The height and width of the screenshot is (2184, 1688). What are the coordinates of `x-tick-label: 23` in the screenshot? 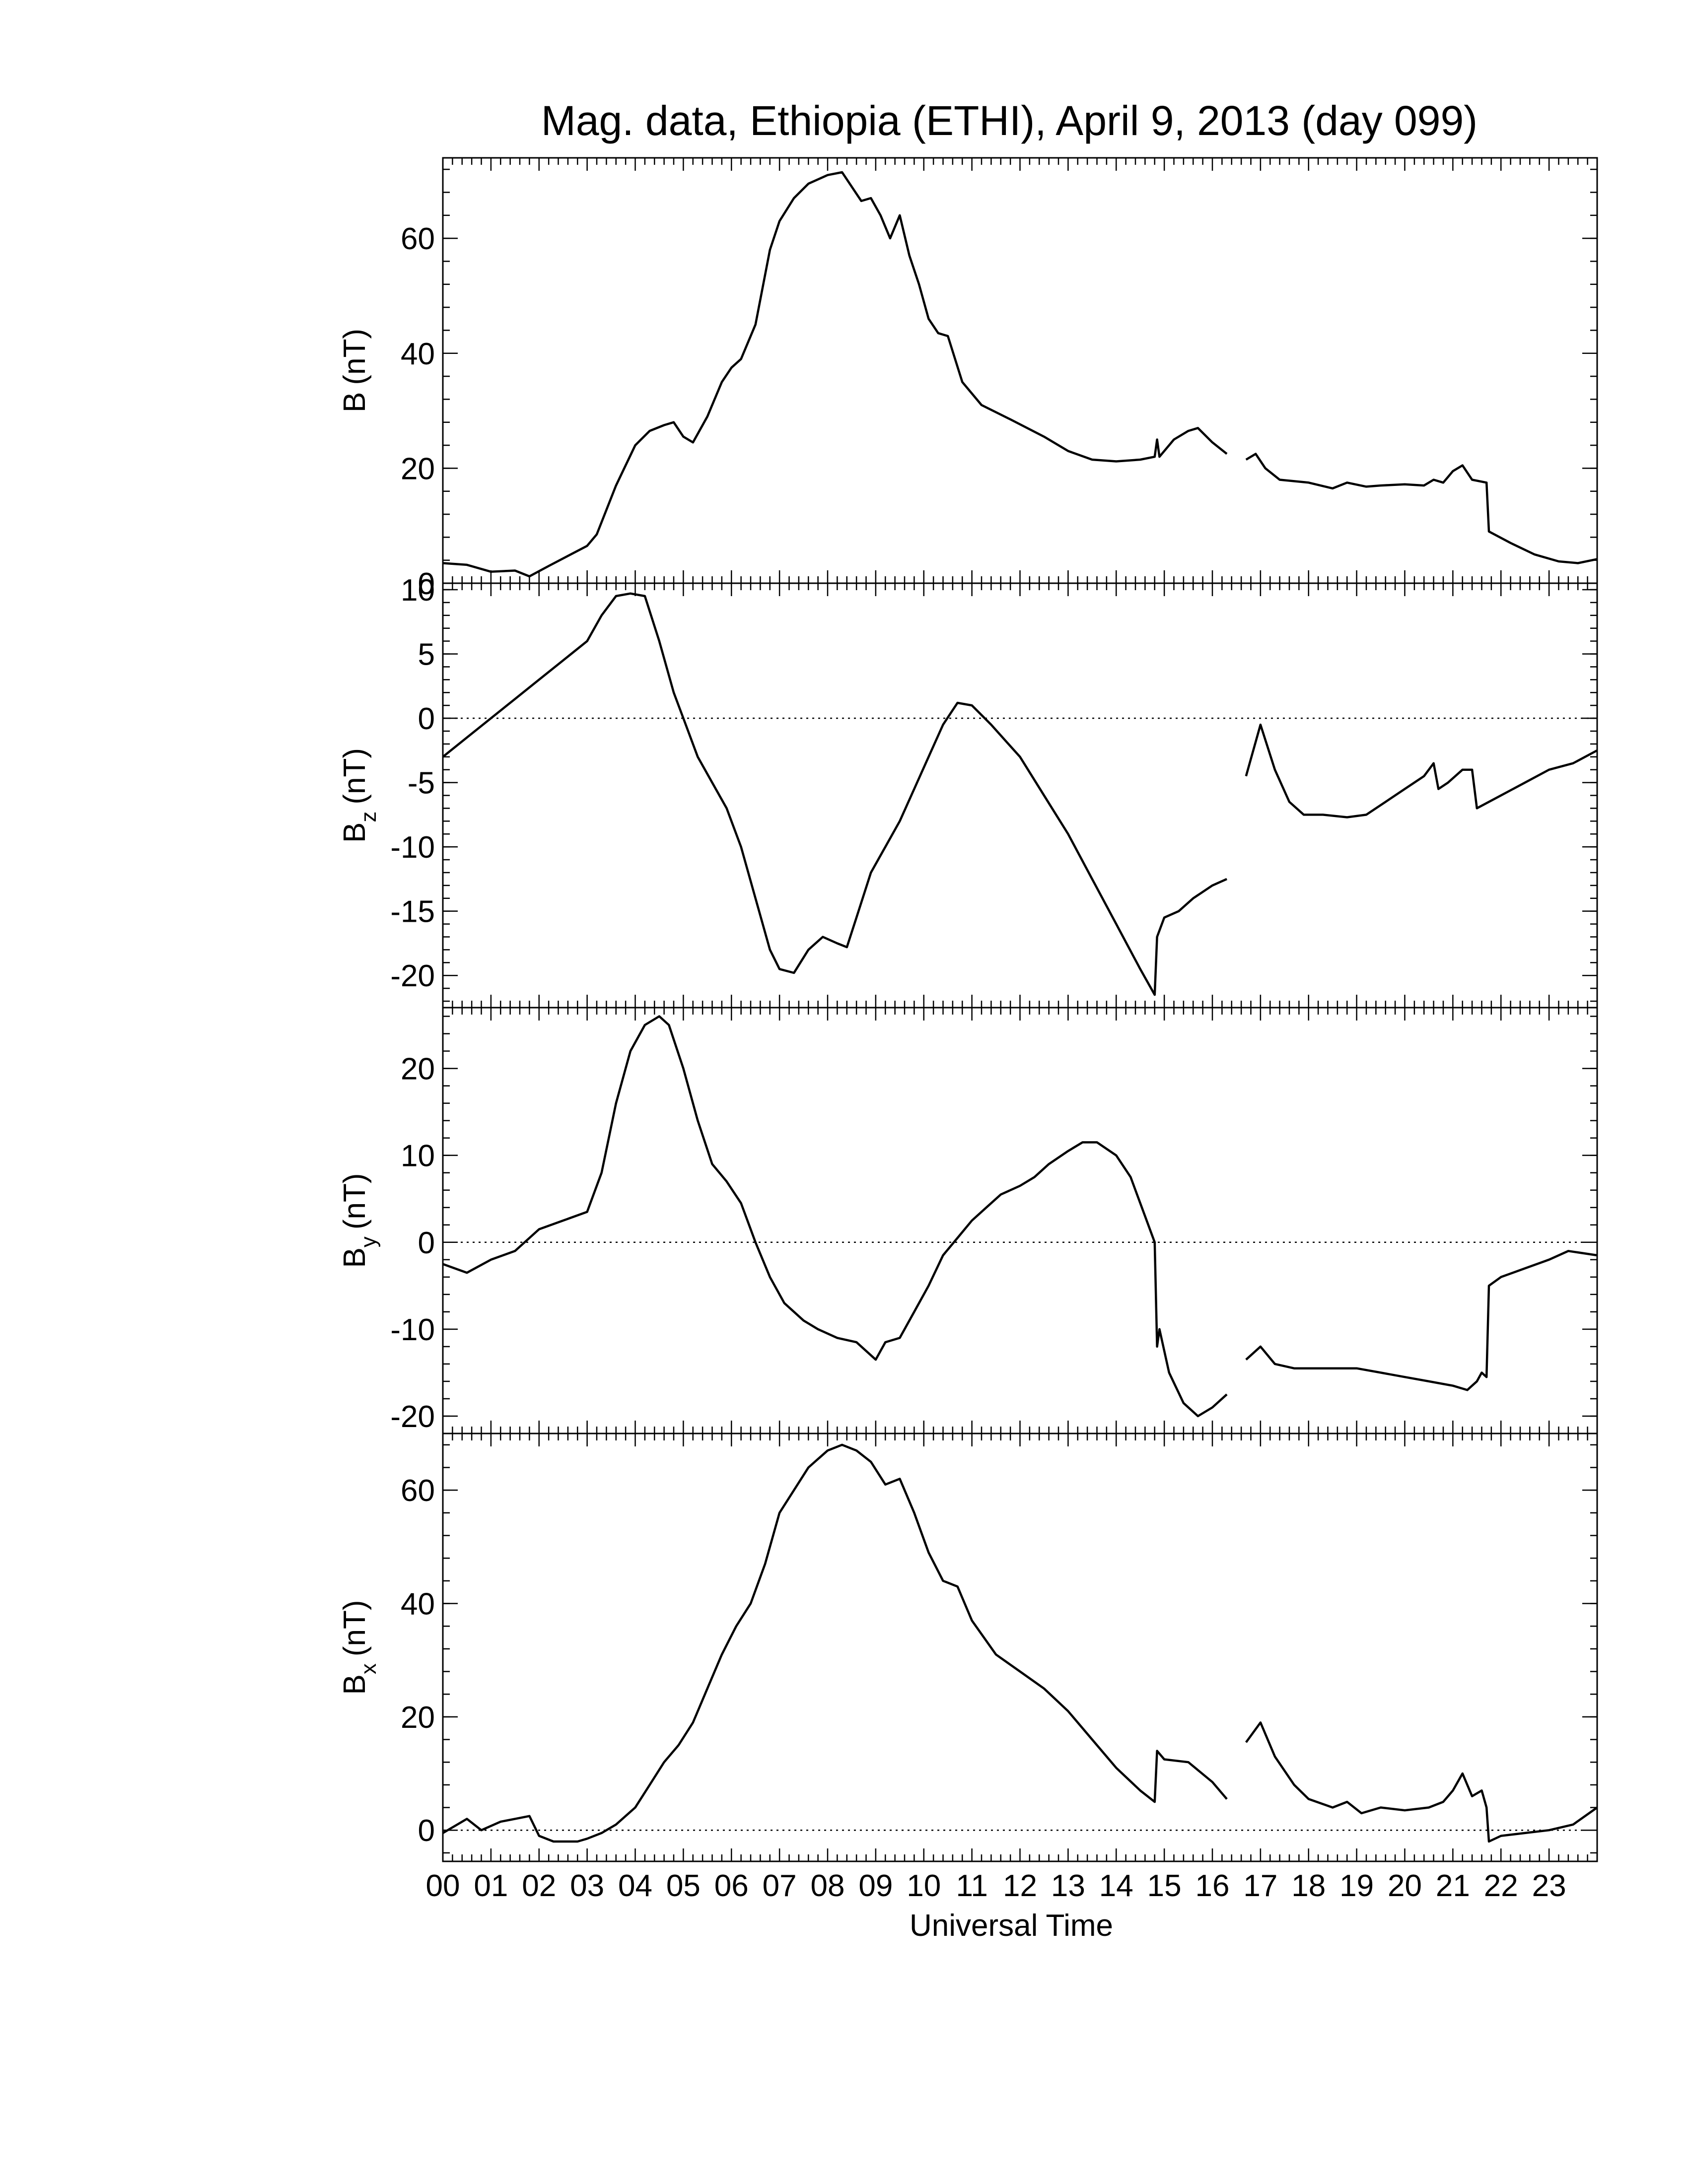 It's located at (1549, 1886).